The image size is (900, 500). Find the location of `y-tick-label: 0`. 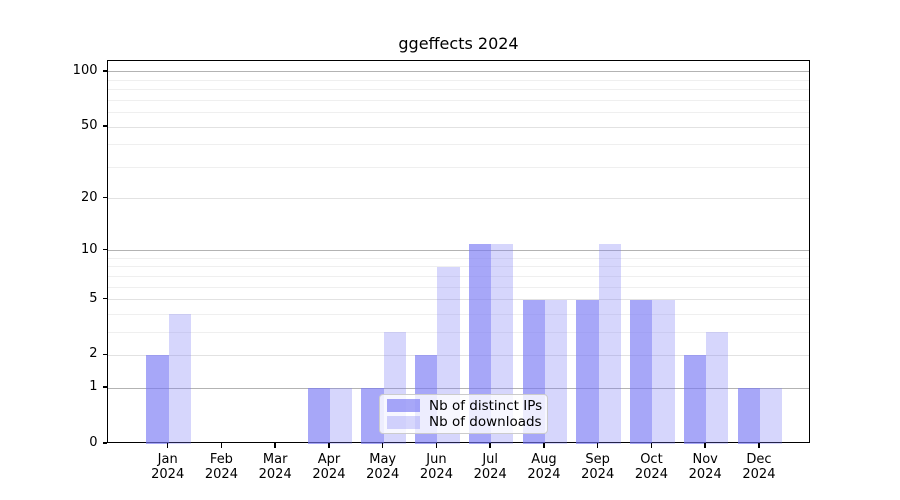

y-tick-label: 0 is located at coordinates (93, 442).